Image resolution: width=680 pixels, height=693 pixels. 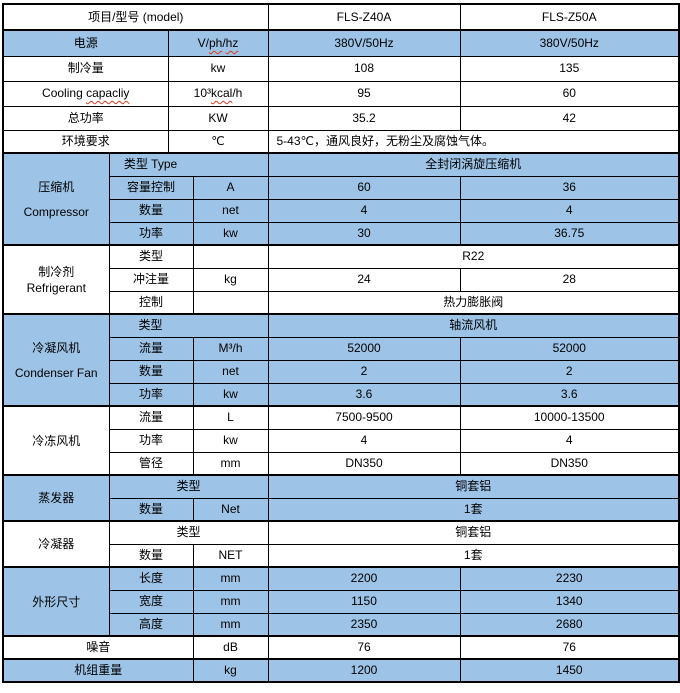 I want to click on compressor-section-label: 压缩机 Compressor, so click(x=56, y=199).